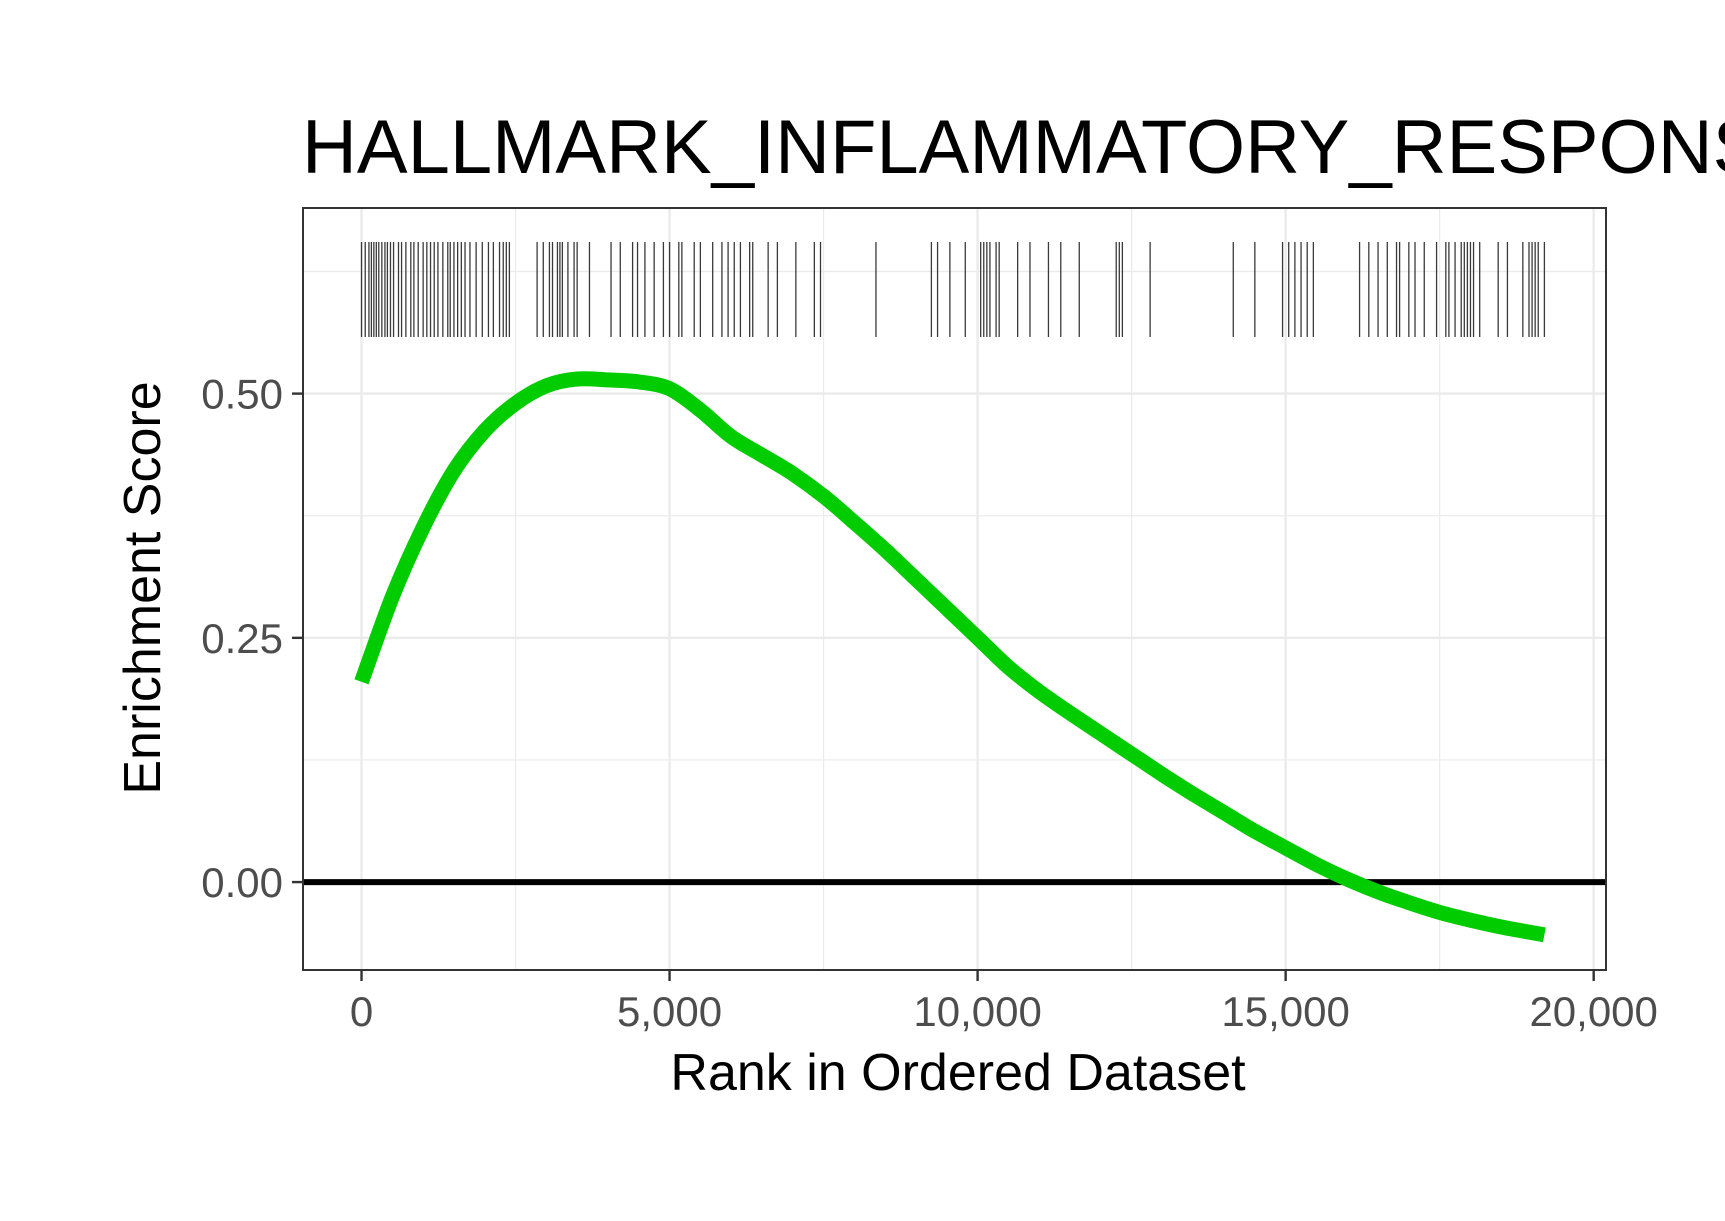  What do you see at coordinates (143, 587) in the screenshot?
I see `y-axis-title: Enrichment Score` at bounding box center [143, 587].